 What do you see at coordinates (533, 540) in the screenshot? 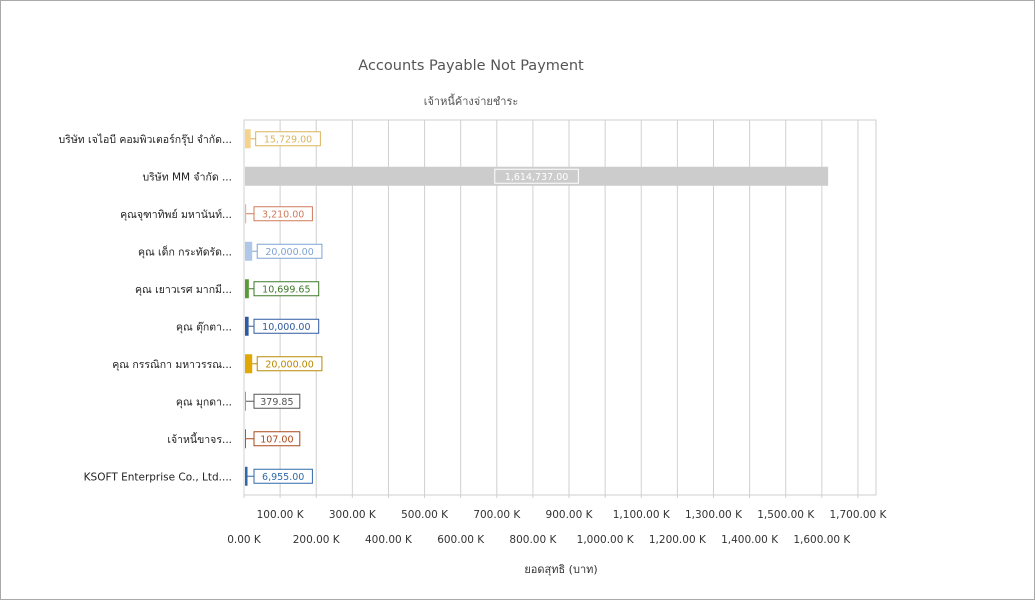
I see `x-tick-label: 800.00 K` at bounding box center [533, 540].